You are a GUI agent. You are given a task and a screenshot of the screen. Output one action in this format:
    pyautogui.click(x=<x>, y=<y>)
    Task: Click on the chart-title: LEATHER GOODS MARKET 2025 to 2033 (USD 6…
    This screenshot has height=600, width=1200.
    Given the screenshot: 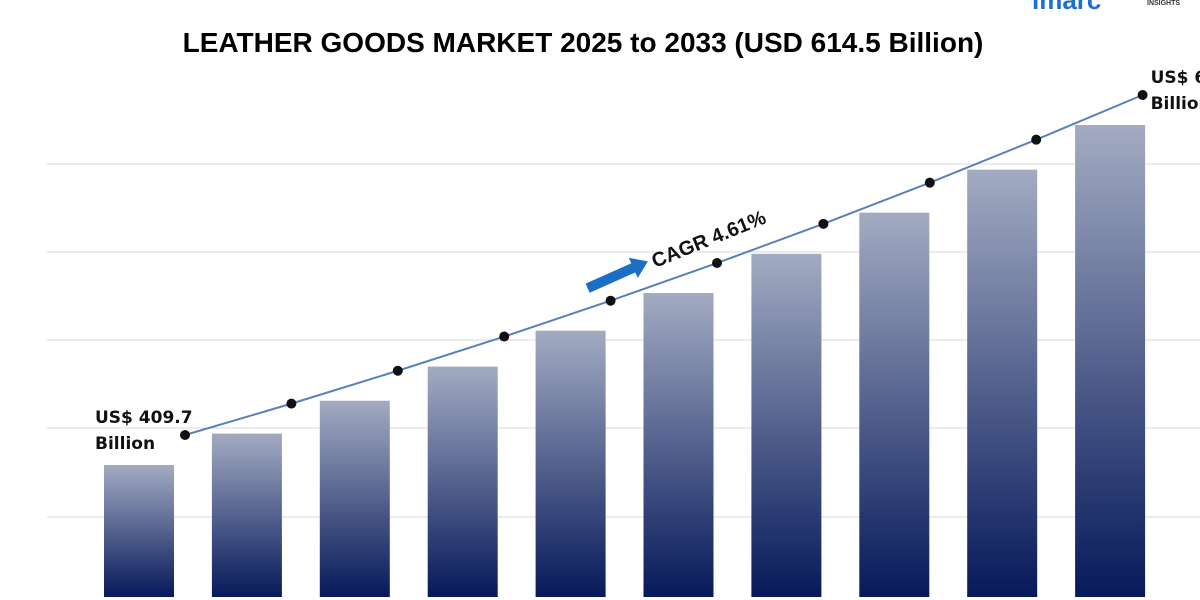 What is the action you would take?
    pyautogui.click(x=583, y=42)
    